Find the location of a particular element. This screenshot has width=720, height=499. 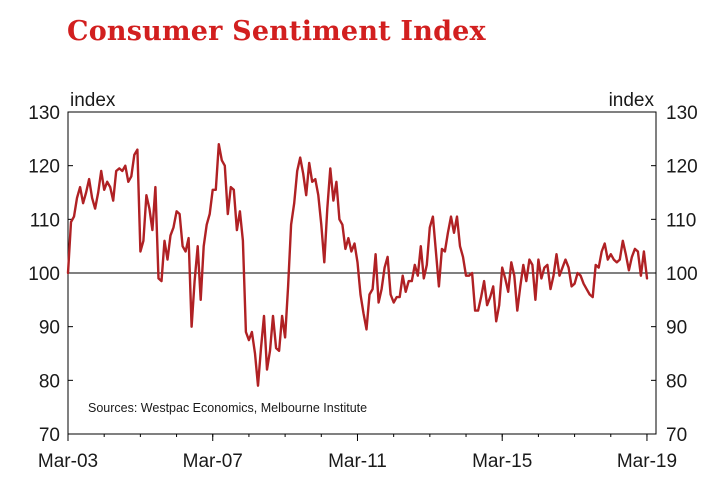

x-tick-label: Mar-19 is located at coordinates (647, 461).